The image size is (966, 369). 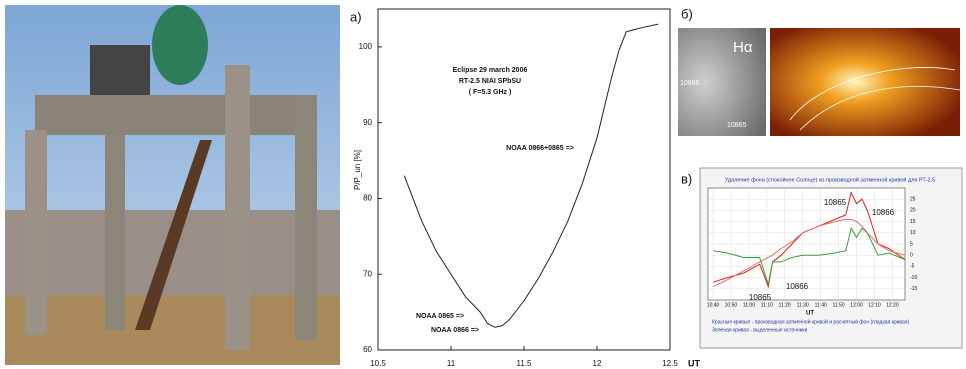 What do you see at coordinates (819, 82) in the screenshot?
I see `solar-images: Hα 10866 10865` at bounding box center [819, 82].